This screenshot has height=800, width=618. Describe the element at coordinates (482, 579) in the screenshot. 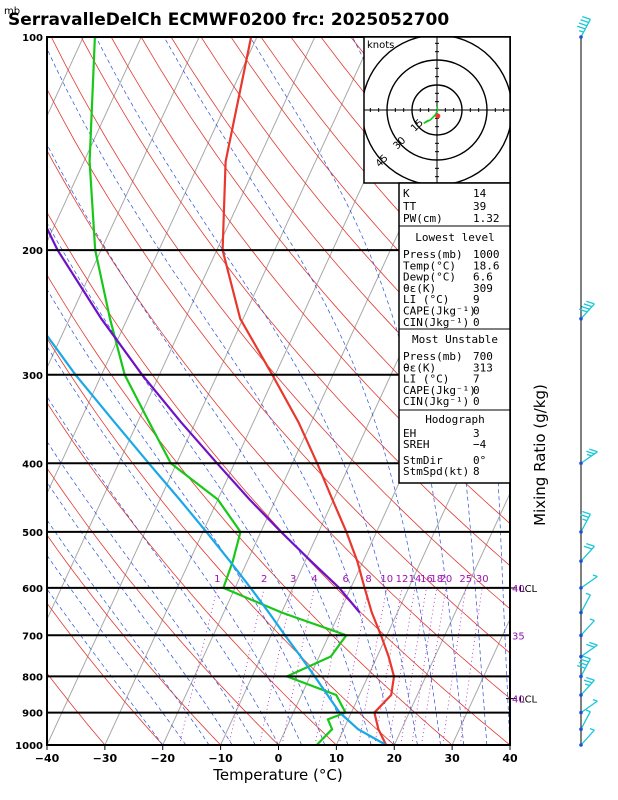

I see `mixing-ratio-label: 30` at that location.